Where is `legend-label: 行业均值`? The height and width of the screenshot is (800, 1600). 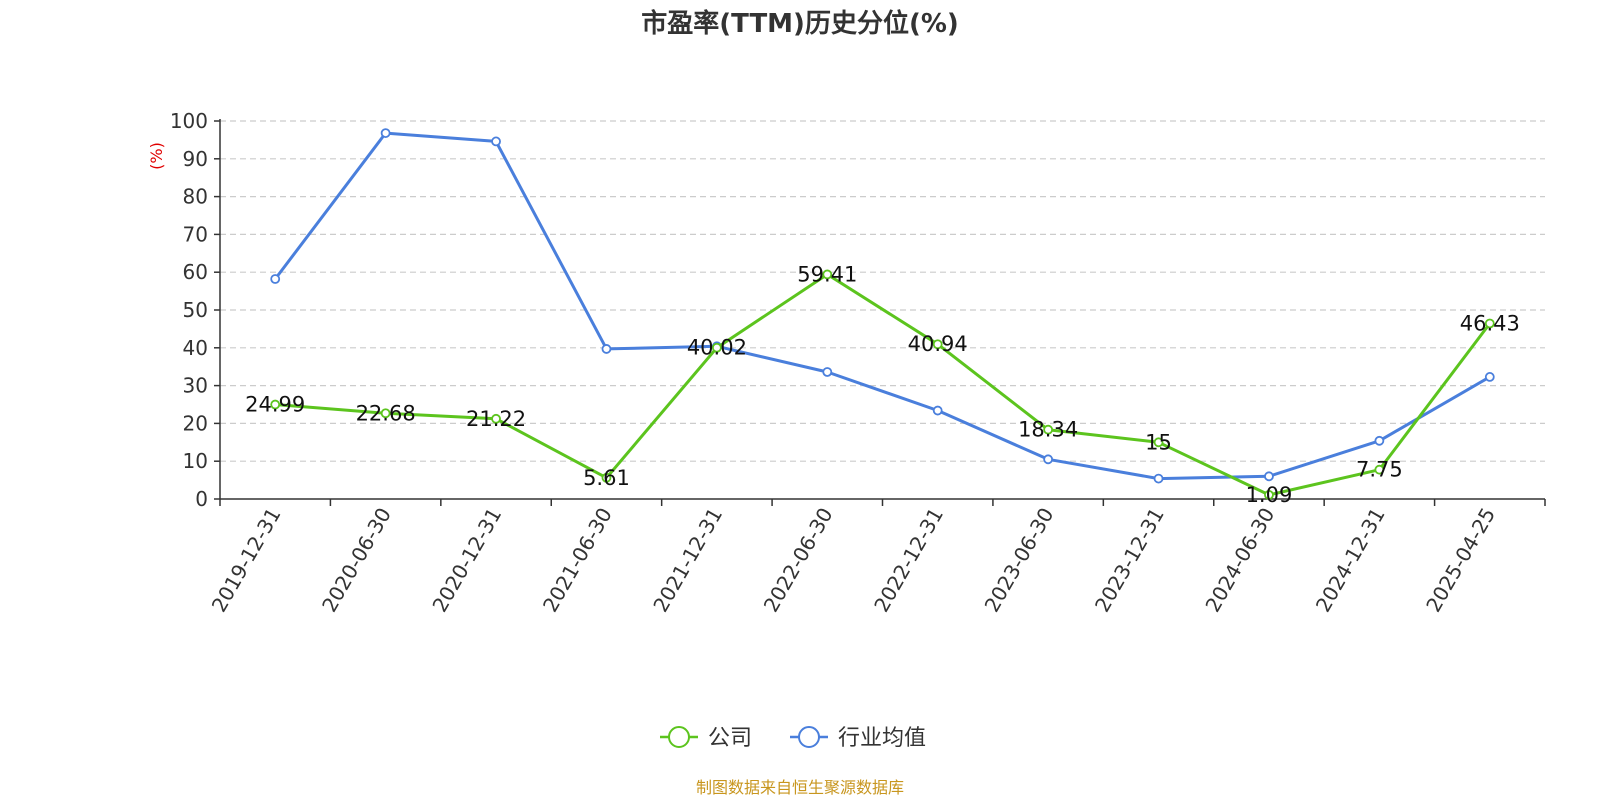
legend-label: 行业均值 is located at coordinates (882, 738).